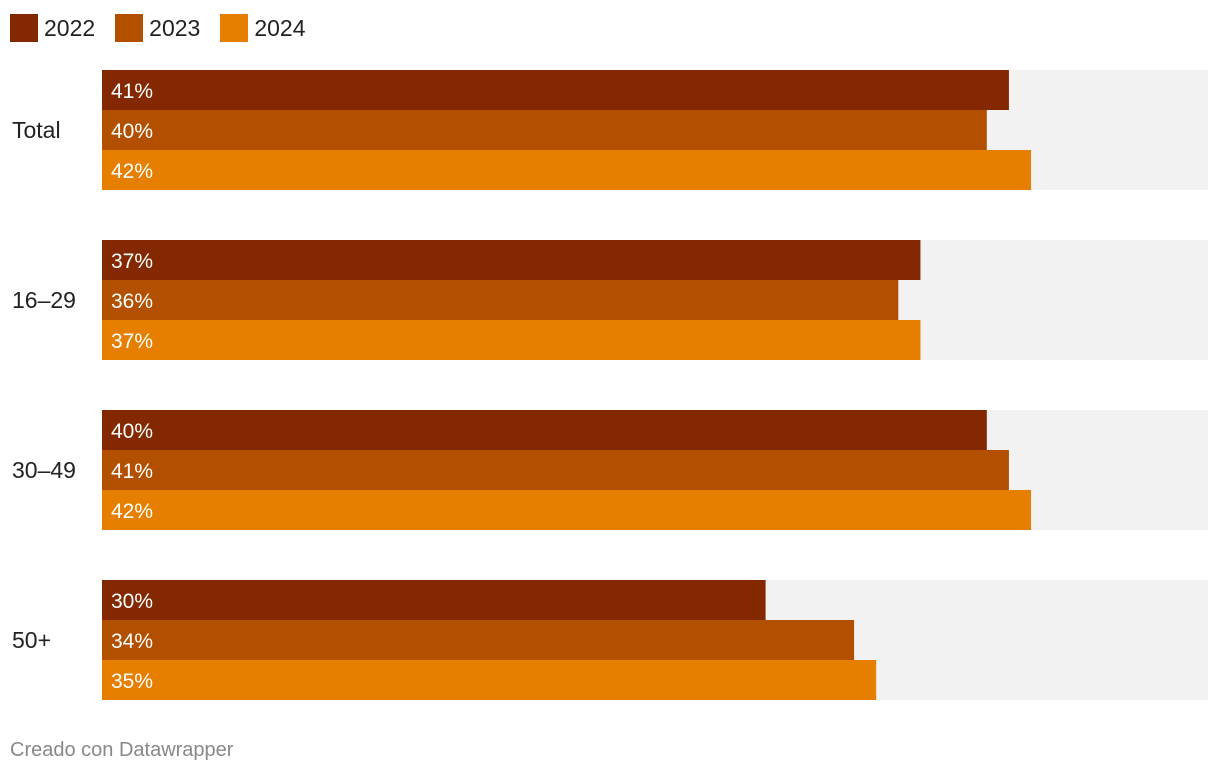 This screenshot has height=776, width=1220. What do you see at coordinates (132, 641) in the screenshot?
I see `bar-value-label: 34%` at bounding box center [132, 641].